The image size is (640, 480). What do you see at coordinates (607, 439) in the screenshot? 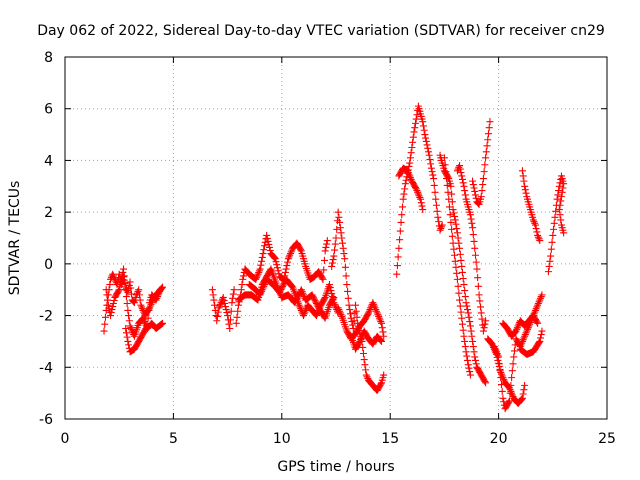
I see `x-tick-label: 25` at bounding box center [607, 439].